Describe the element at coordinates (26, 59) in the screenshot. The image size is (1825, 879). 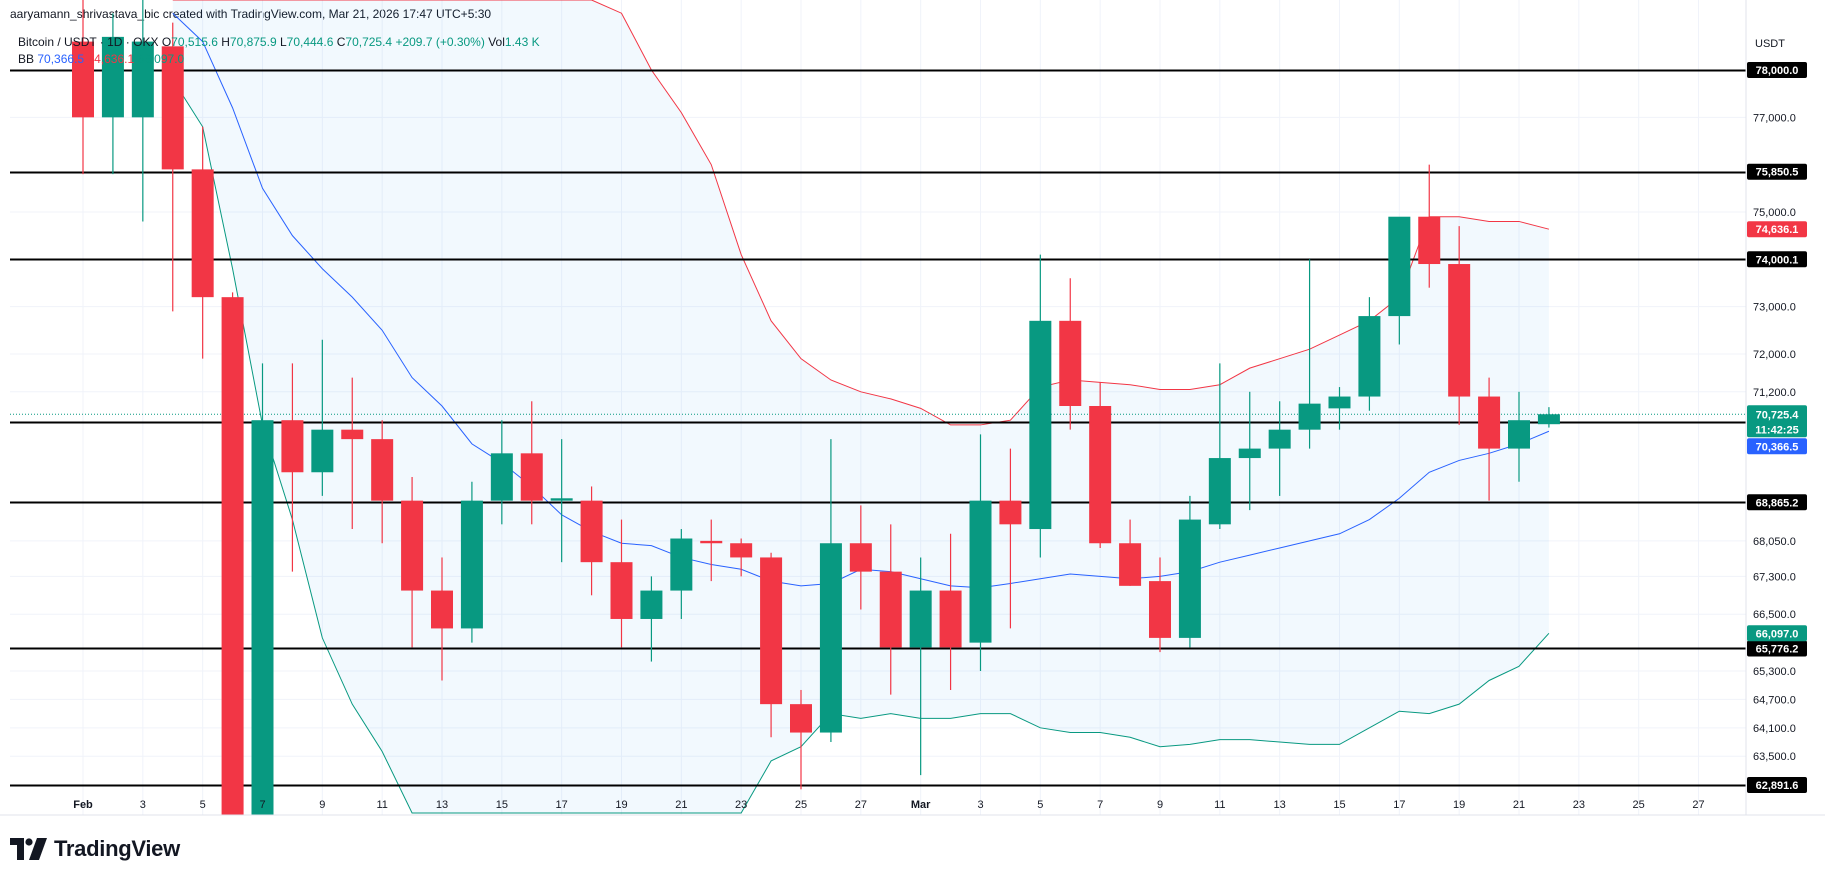
I see `legend-bb-label: BB` at that location.